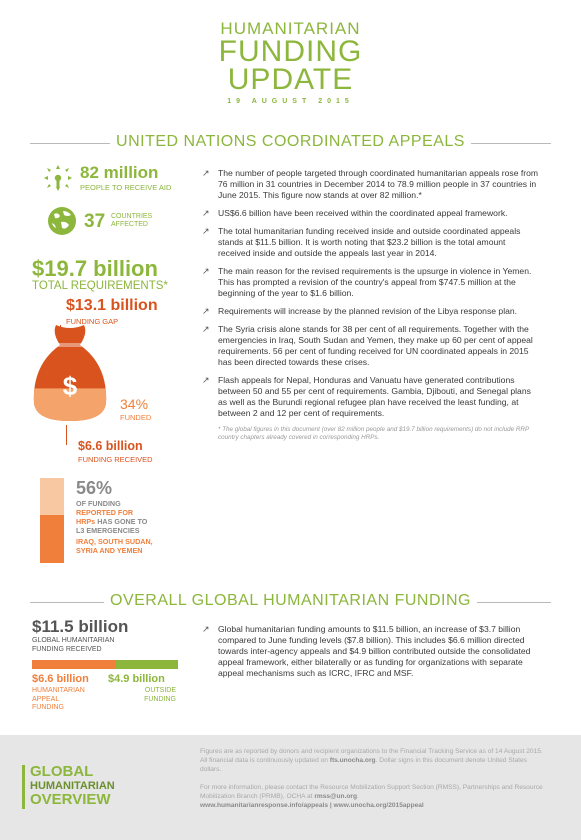 Image resolution: width=581 pixels, height=840 pixels. I want to click on outside-label2: FUNDING, so click(160, 699).